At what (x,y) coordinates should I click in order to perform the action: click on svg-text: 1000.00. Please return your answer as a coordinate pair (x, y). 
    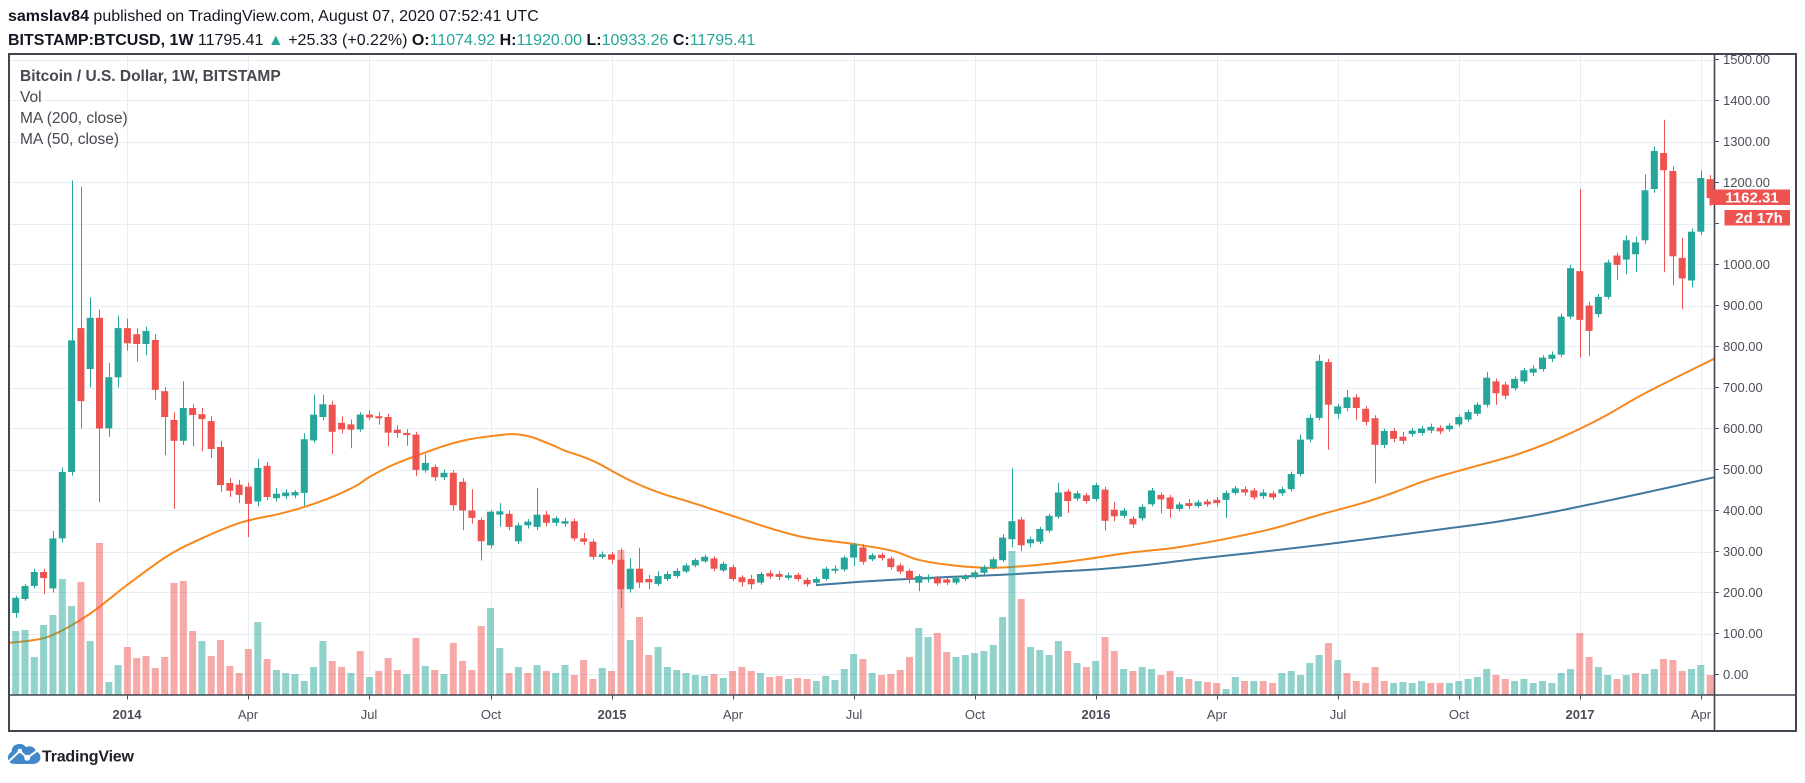
    Looking at the image, I should click on (1746, 264).